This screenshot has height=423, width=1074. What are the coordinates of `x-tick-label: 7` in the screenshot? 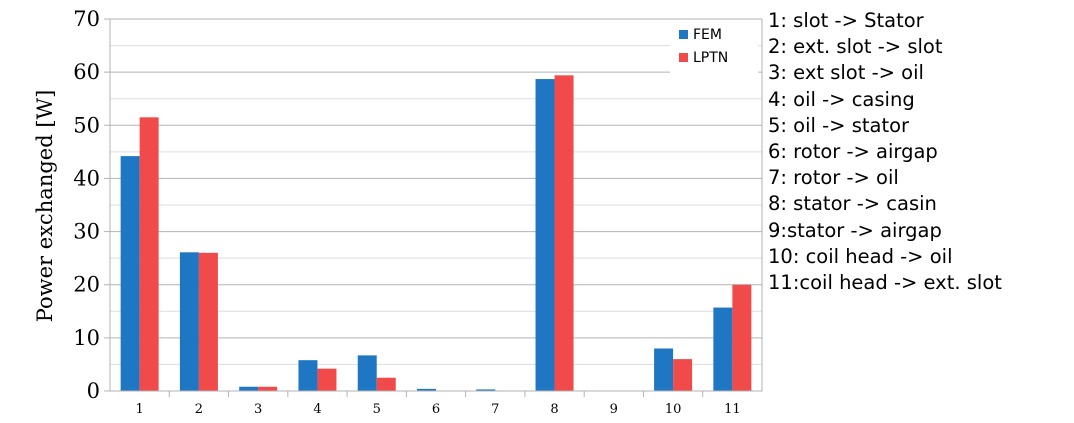 It's located at (495, 409).